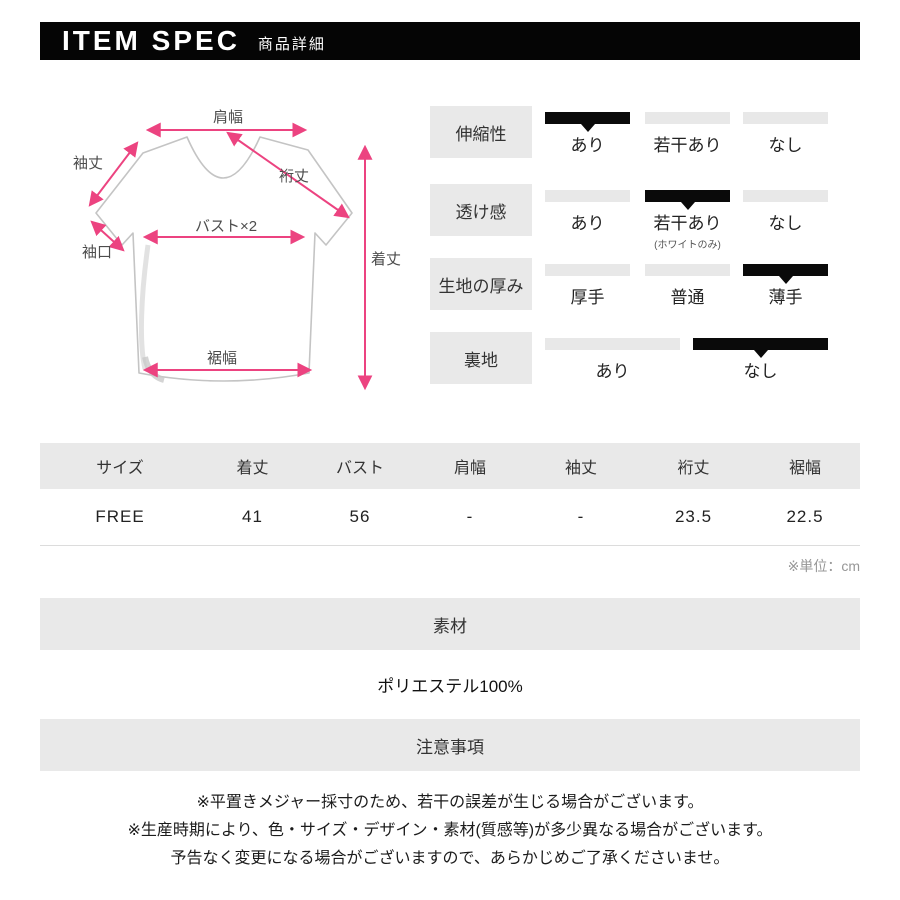 The image size is (900, 900). I want to click on section-header: ITEM SPEC 商品詳細, so click(450, 41).